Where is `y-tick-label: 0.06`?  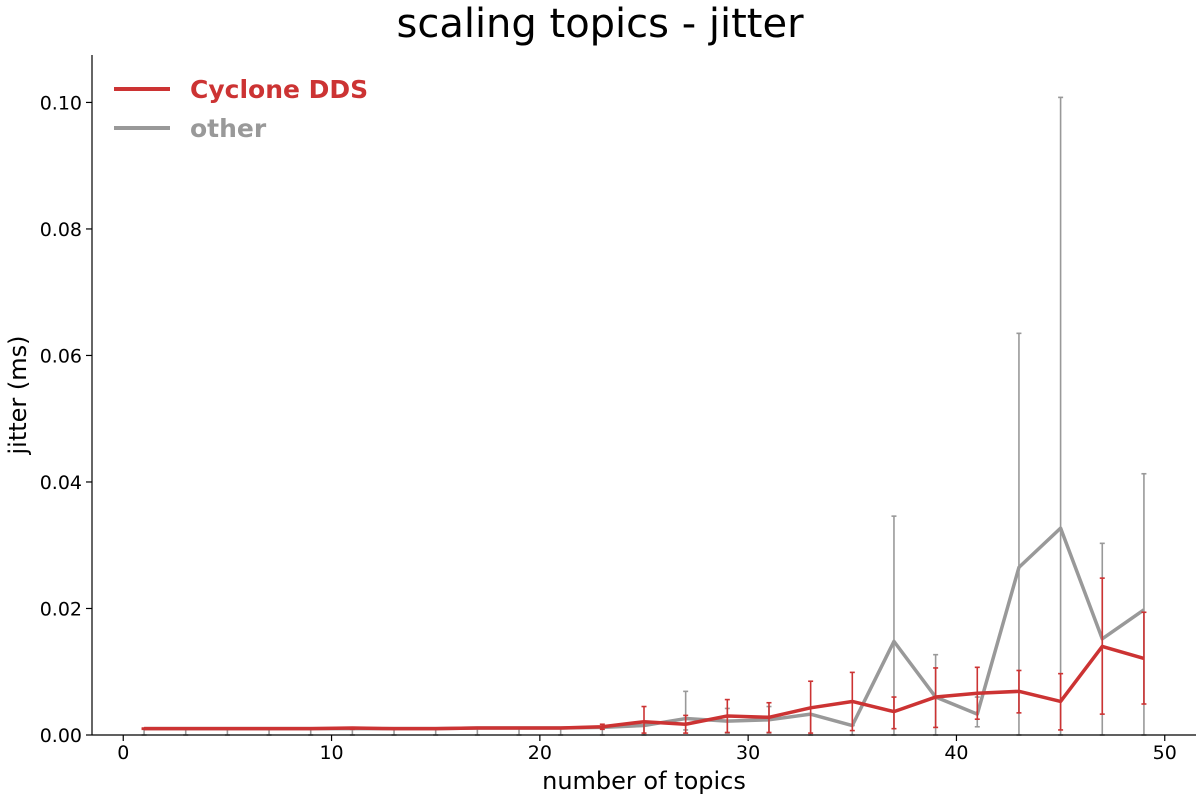 y-tick-label: 0.06 is located at coordinates (61, 356).